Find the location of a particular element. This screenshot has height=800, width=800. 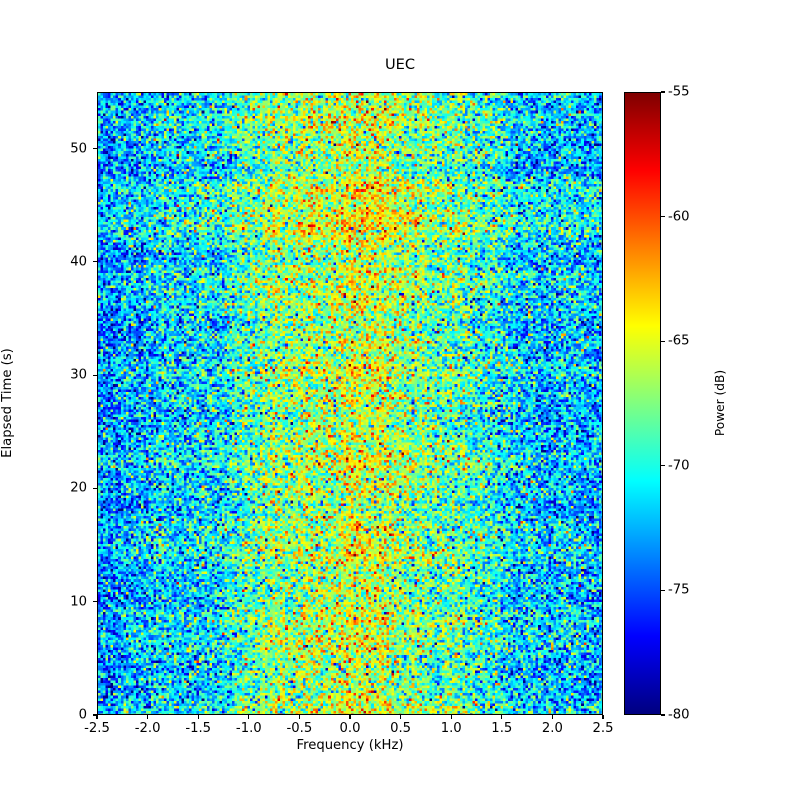

x-tick-label: 0.0 is located at coordinates (350, 728).